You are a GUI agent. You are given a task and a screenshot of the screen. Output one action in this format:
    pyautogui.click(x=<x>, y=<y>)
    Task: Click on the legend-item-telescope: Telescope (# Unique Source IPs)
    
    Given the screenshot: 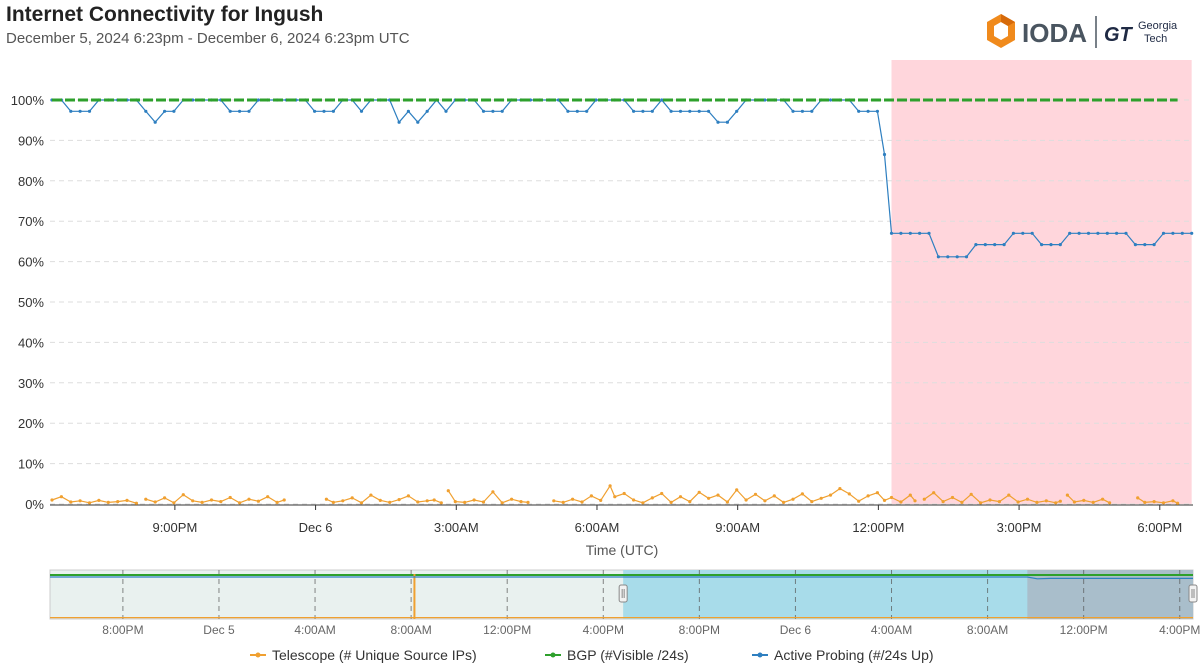 What is the action you would take?
    pyautogui.click(x=363, y=655)
    